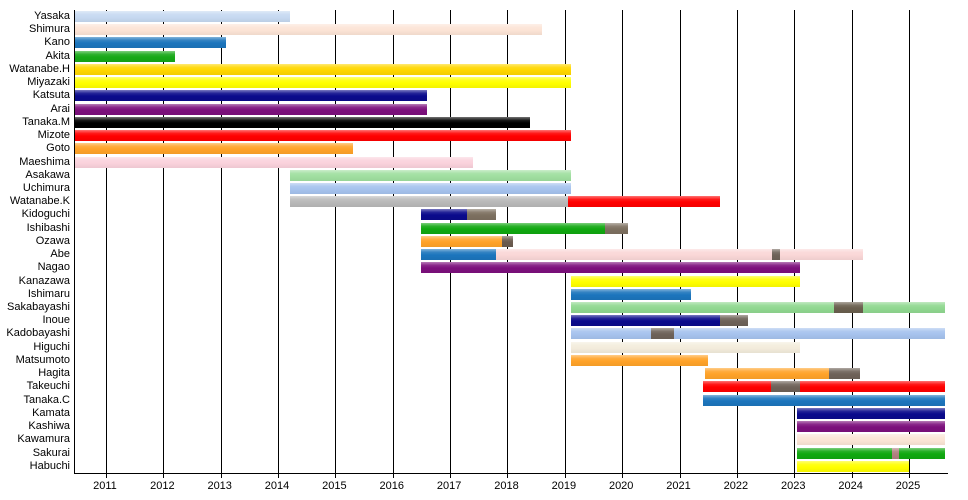 This screenshot has width=968, height=500. What do you see at coordinates (565, 241) in the screenshot?
I see `gridline-2019` at bounding box center [565, 241].